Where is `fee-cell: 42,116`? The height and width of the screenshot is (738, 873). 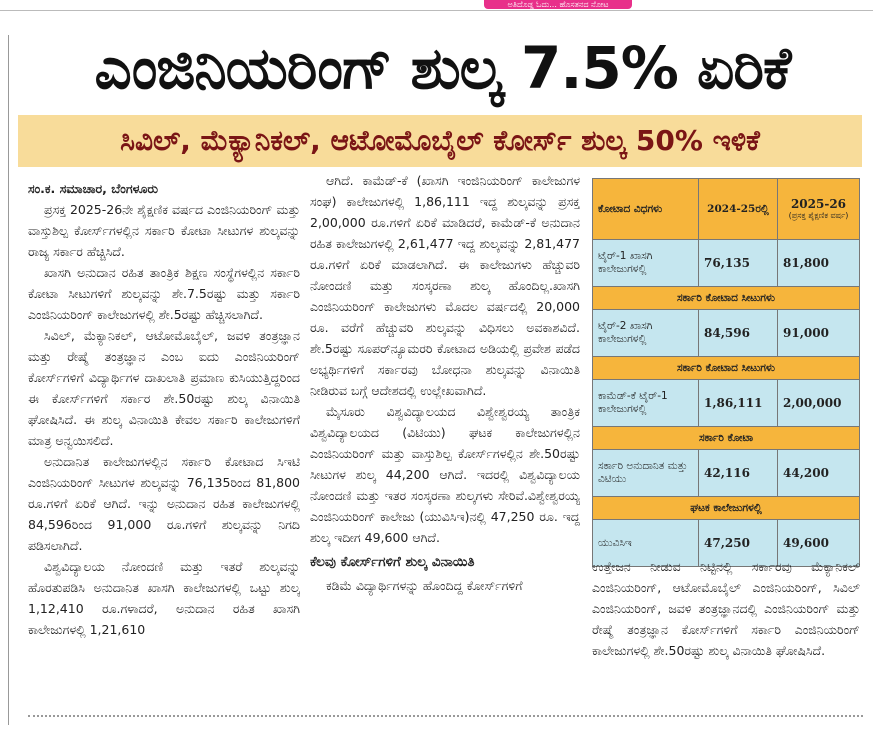 fee-cell: 42,116 is located at coordinates (738, 473).